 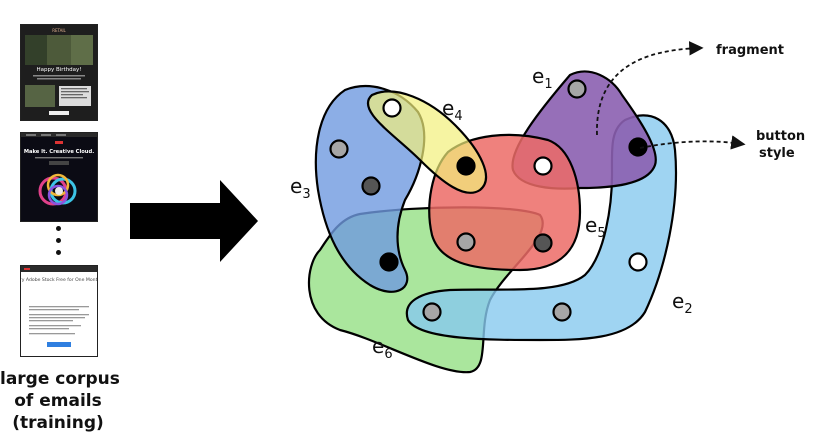 I want to click on corpus-label-line-2: of emails, so click(x=58, y=401).